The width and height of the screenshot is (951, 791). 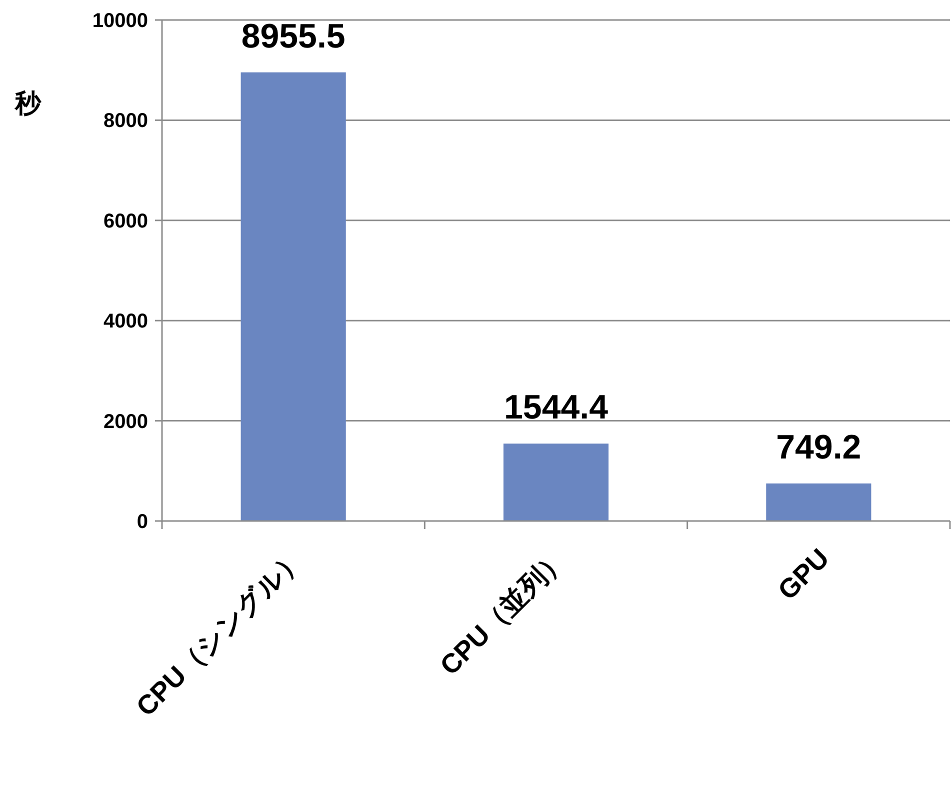 I want to click on data-label: 749.2, so click(x=819, y=447).